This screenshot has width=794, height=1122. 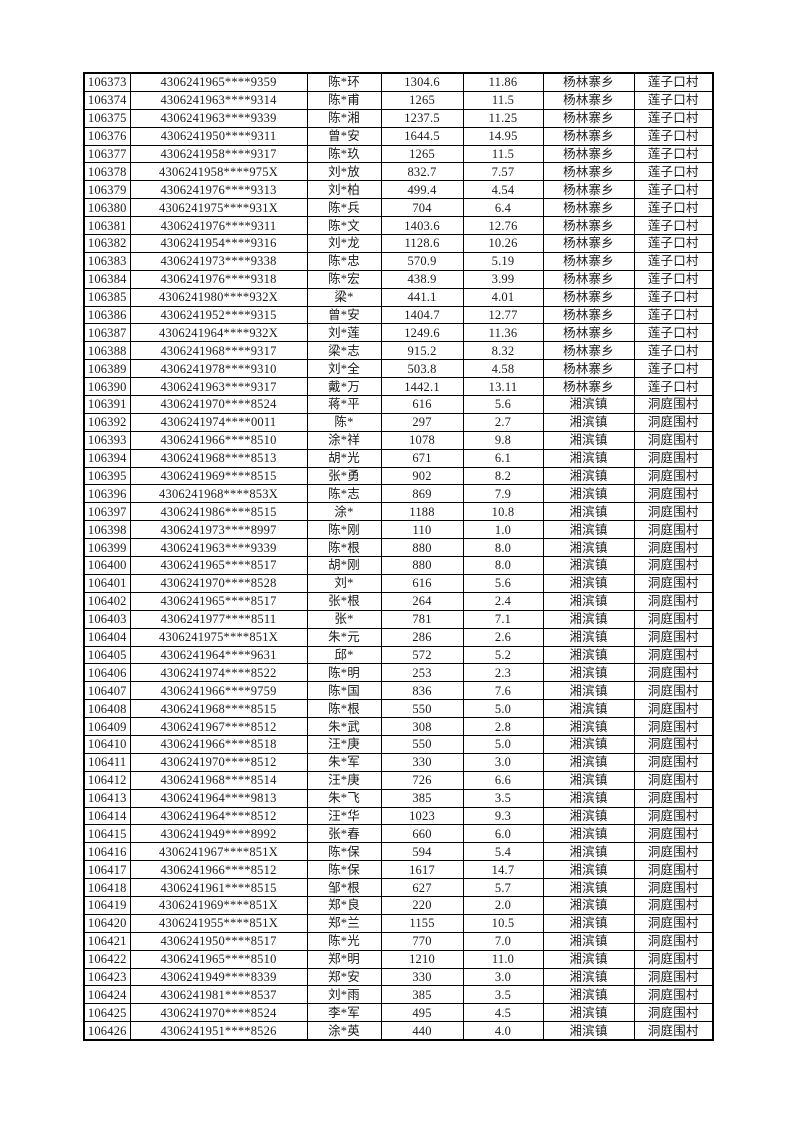 What do you see at coordinates (218, 565) in the screenshot?
I see `cell-id-card-masked: 4306241965****8517` at bounding box center [218, 565].